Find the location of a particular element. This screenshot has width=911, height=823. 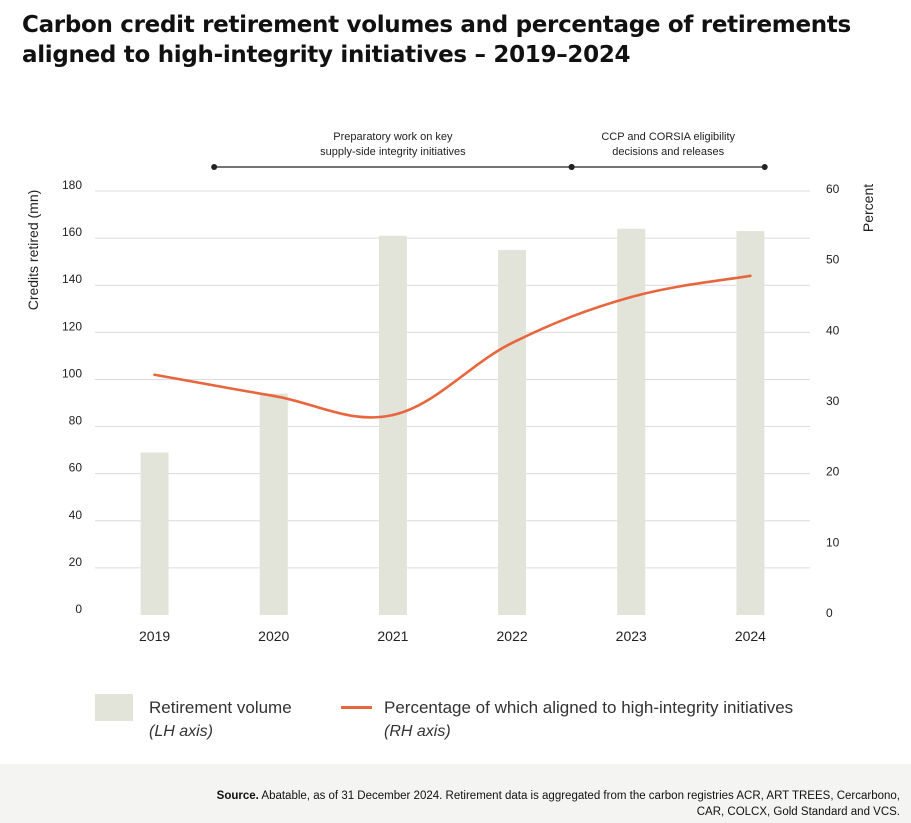

bar-2022 is located at coordinates (512, 432).